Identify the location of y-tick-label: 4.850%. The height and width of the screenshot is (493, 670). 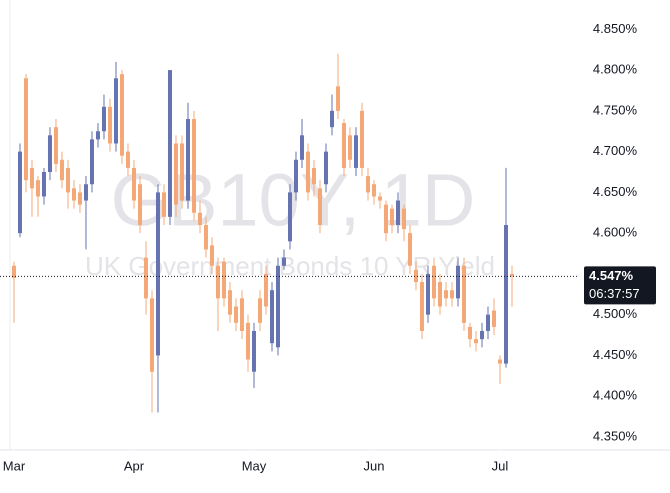
(615, 28).